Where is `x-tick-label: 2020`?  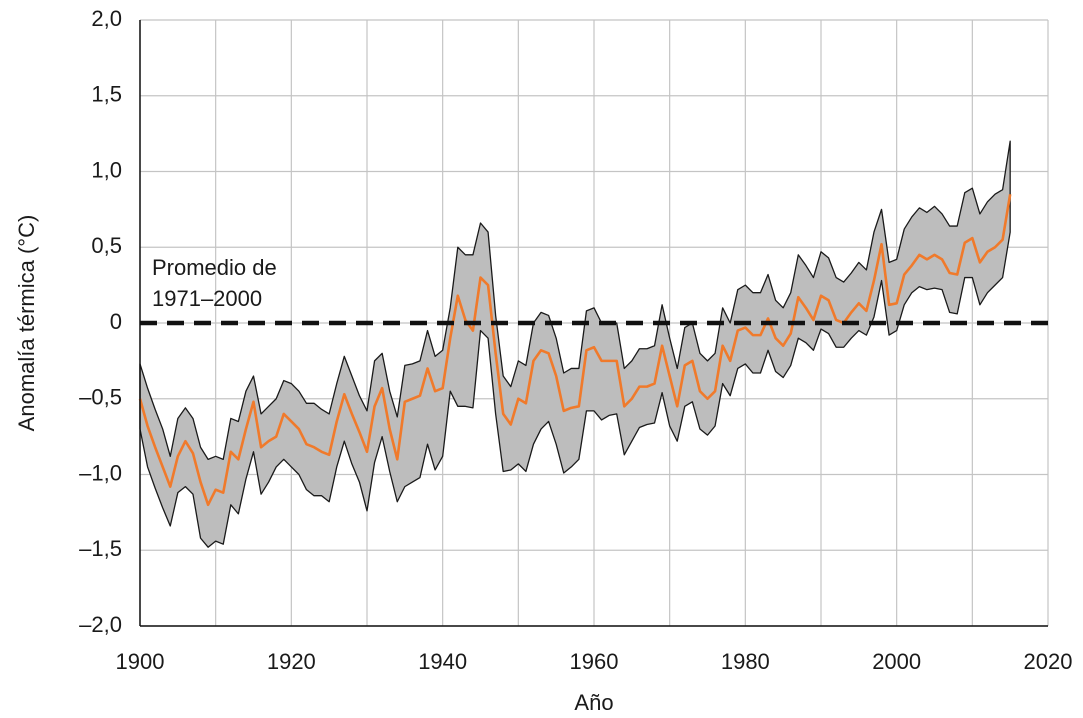
x-tick-label: 2020 is located at coordinates (1048, 661).